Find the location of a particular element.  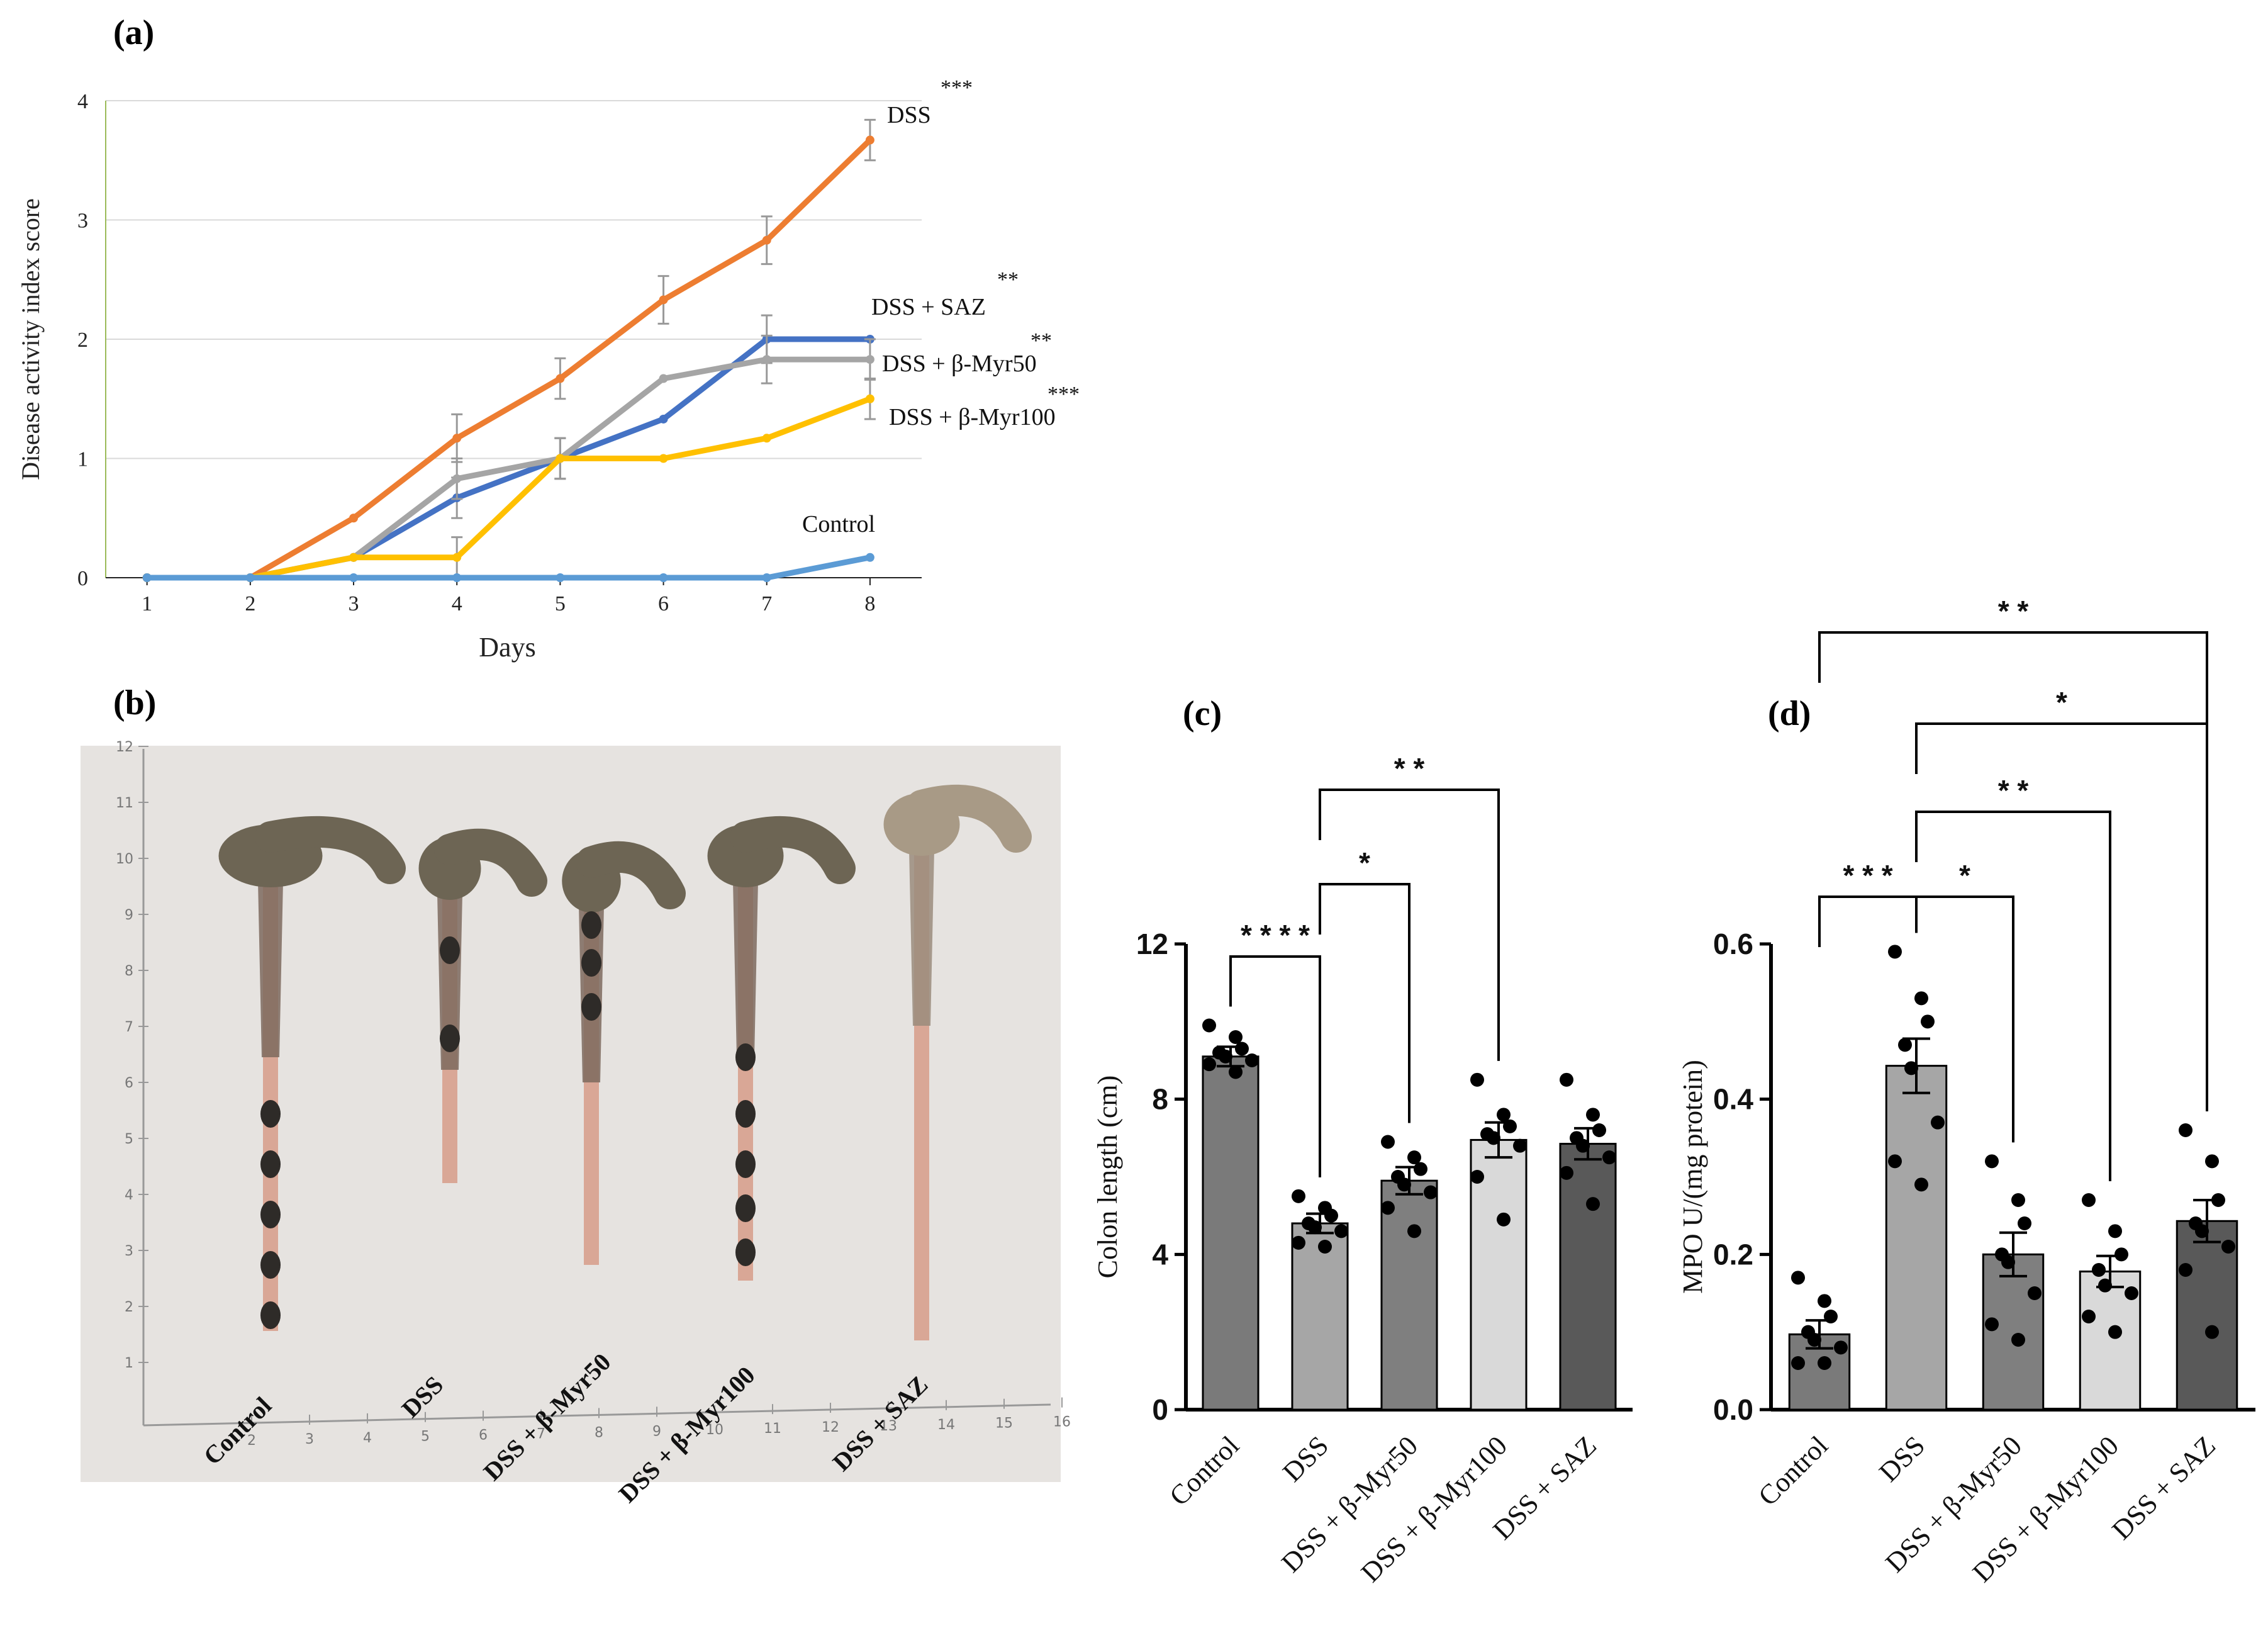

ruler-x-label: 5 is located at coordinates (425, 1437).